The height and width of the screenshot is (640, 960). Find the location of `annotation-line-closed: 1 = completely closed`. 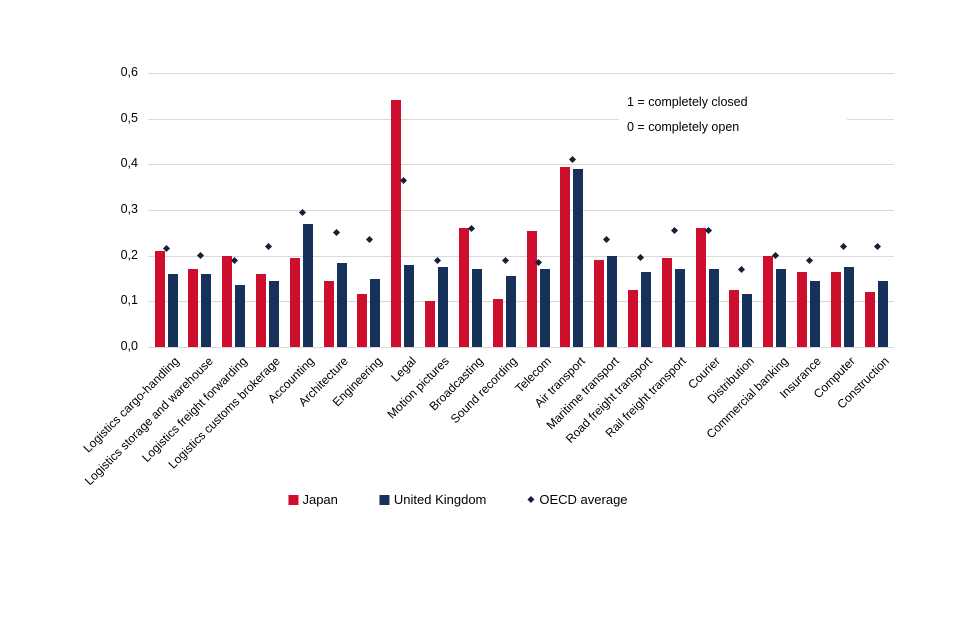

annotation-line-closed: 1 = completely closed is located at coordinates (687, 102).